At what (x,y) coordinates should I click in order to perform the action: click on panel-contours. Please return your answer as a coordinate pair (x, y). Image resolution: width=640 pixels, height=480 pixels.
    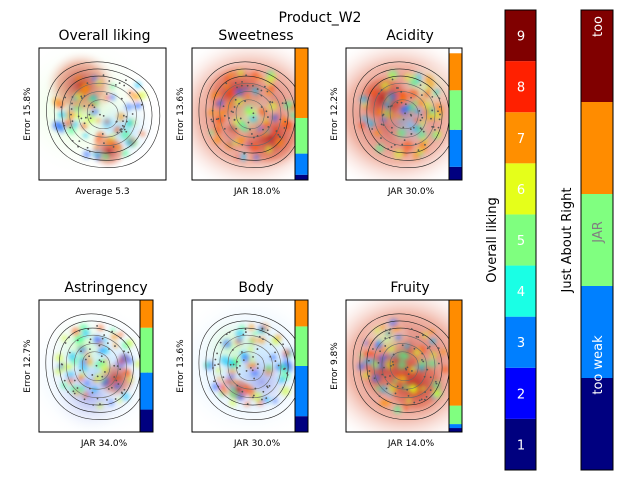
    Looking at the image, I should click on (103, 114).